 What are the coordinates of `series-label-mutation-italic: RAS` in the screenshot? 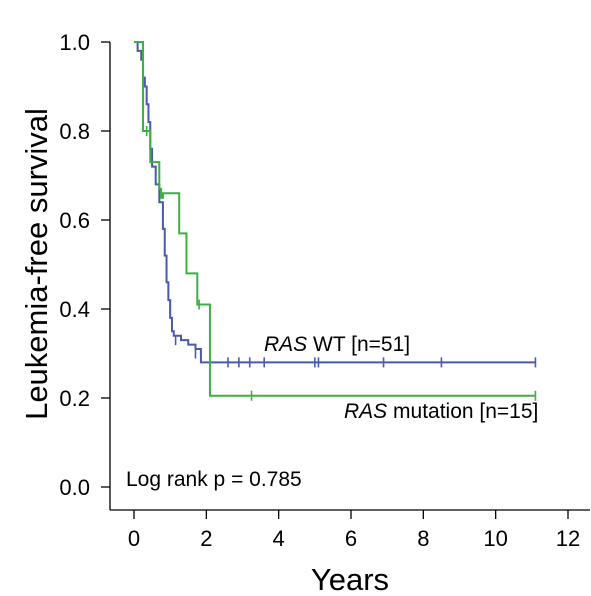 It's located at (365, 411).